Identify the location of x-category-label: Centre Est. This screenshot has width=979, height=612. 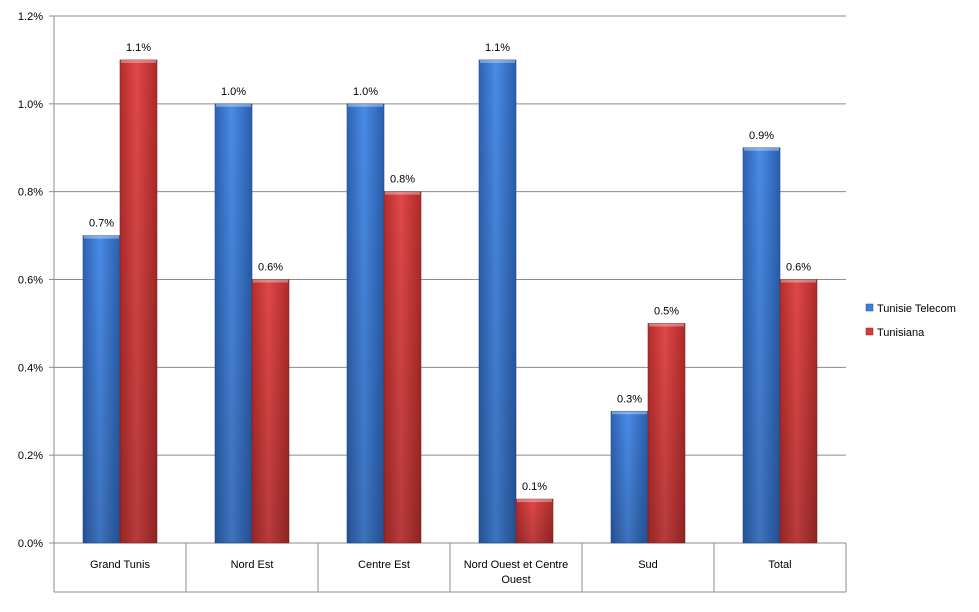
(384, 565).